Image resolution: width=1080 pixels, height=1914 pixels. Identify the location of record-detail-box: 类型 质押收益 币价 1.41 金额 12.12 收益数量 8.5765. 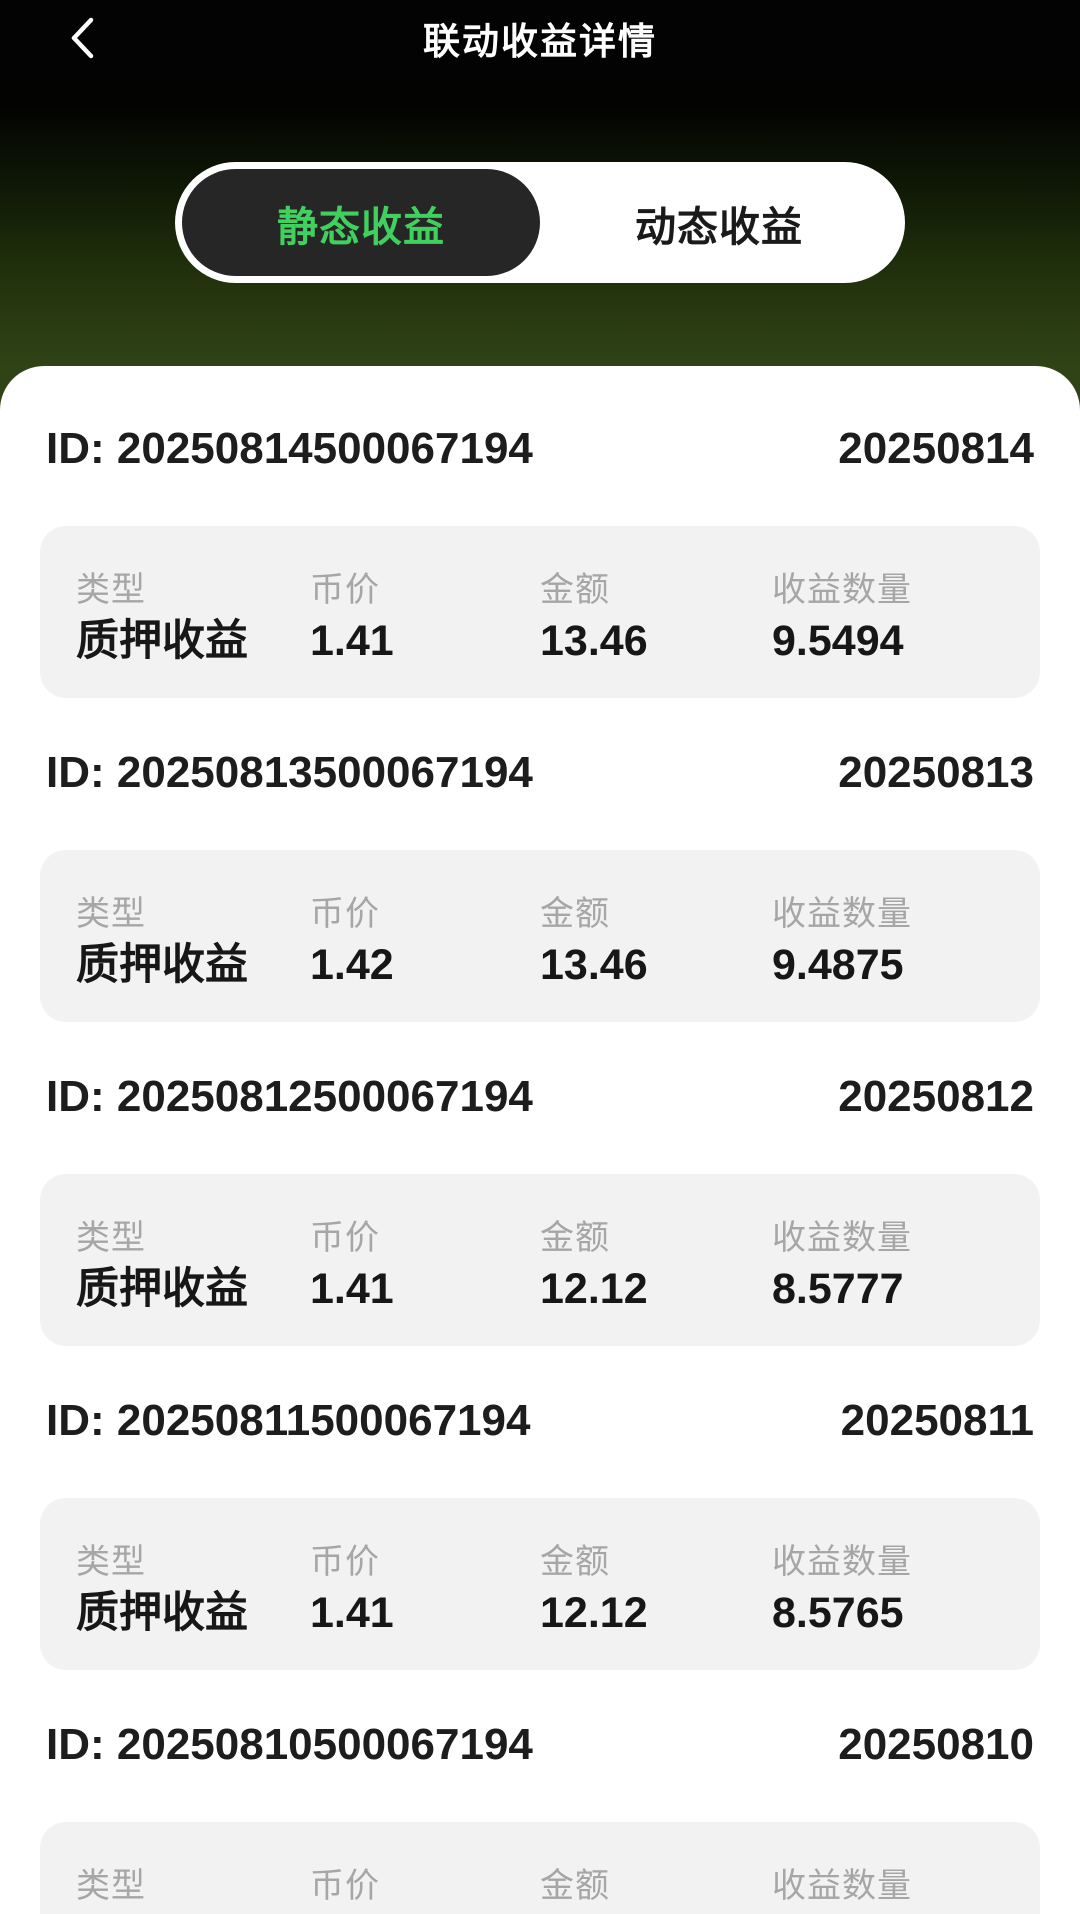
(540, 1584).